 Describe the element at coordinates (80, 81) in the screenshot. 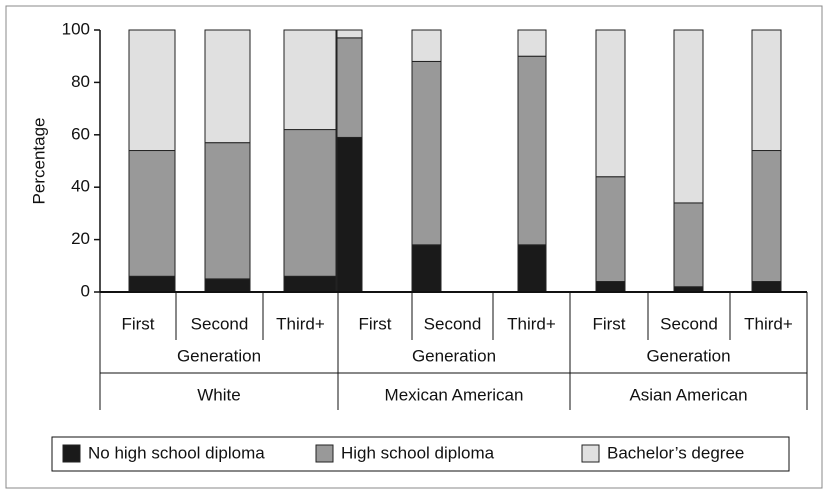

I see `y-tick-label: 80` at that location.